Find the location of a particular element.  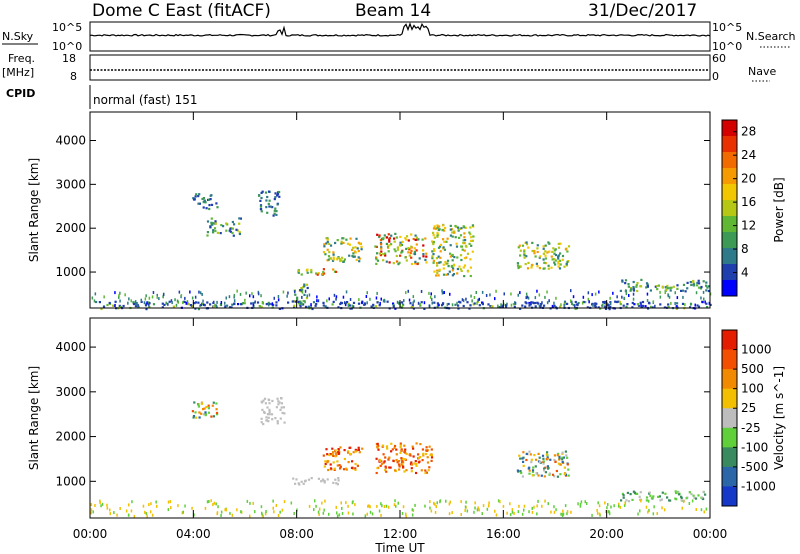

power-panel-cbar-tick-4: 20 is located at coordinates (748, 179).